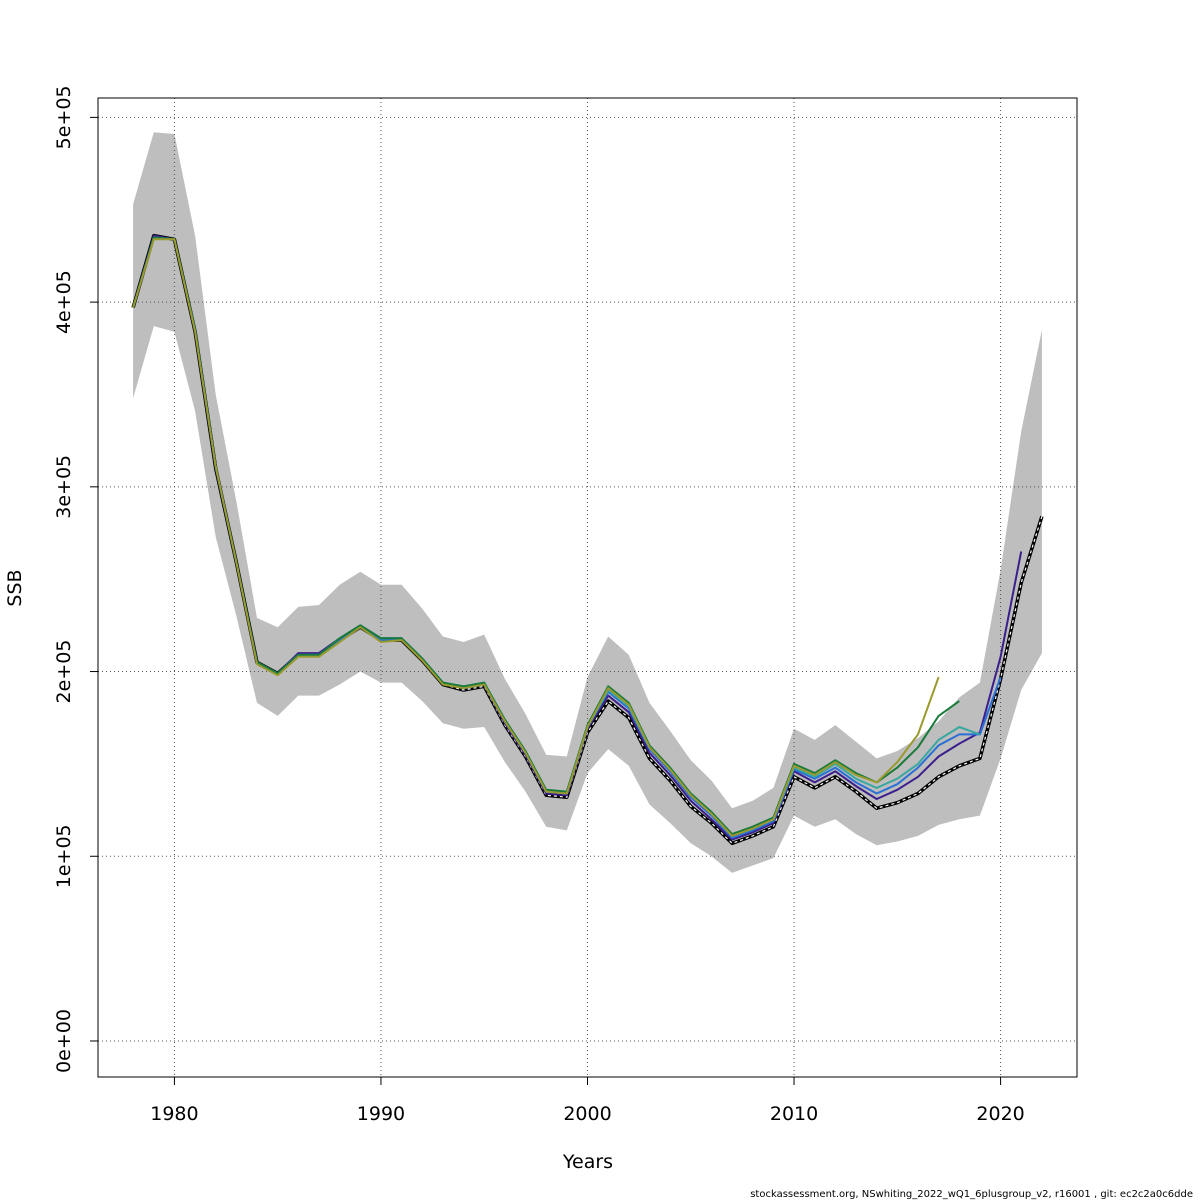 The height and width of the screenshot is (1200, 1200). Describe the element at coordinates (75, 579) in the screenshot. I see `y-axis: 0e+00 1e+05 2e+05 3e+05 4e+05 5e+05` at that location.